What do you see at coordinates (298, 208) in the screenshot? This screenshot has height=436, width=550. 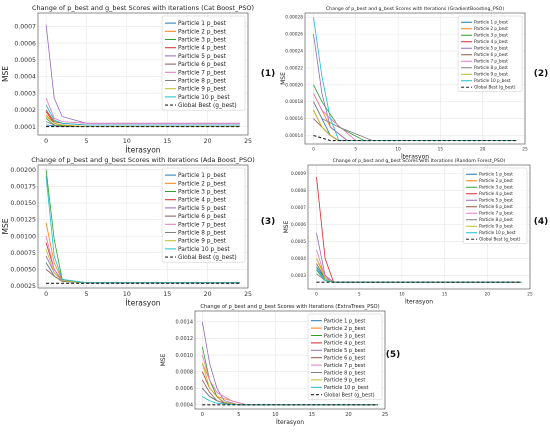 I see `y-tick-label: 0.0007` at bounding box center [298, 208].